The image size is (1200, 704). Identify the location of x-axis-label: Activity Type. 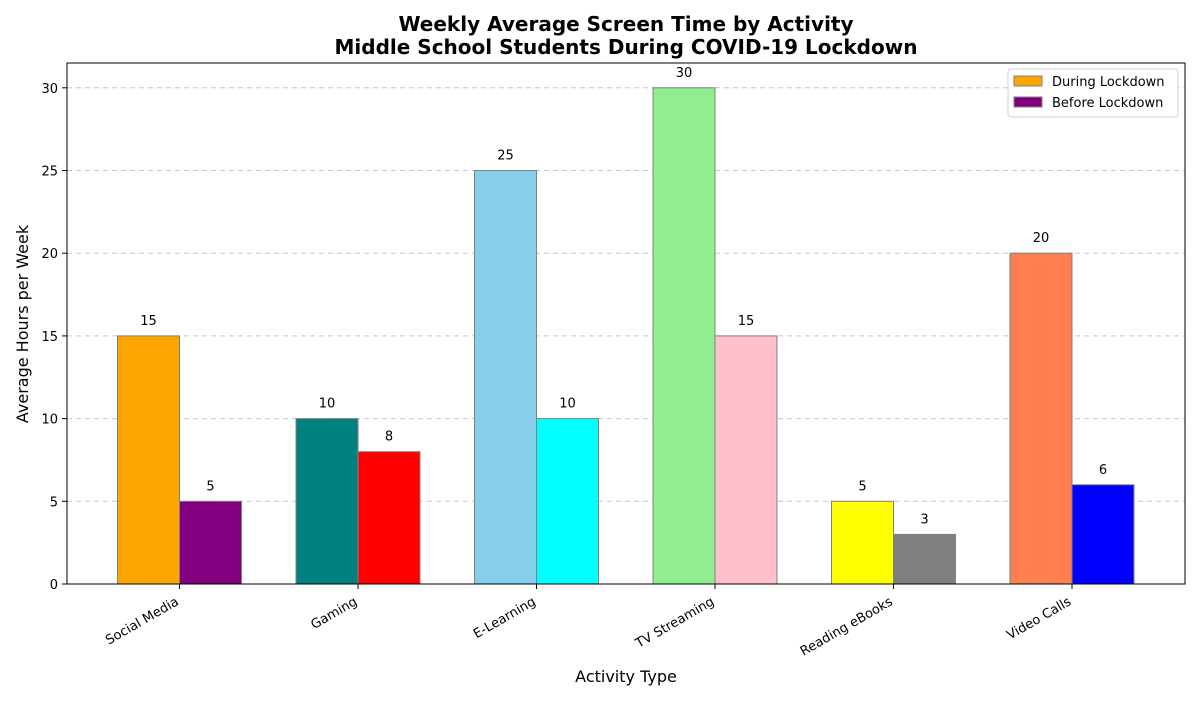
(626, 676).